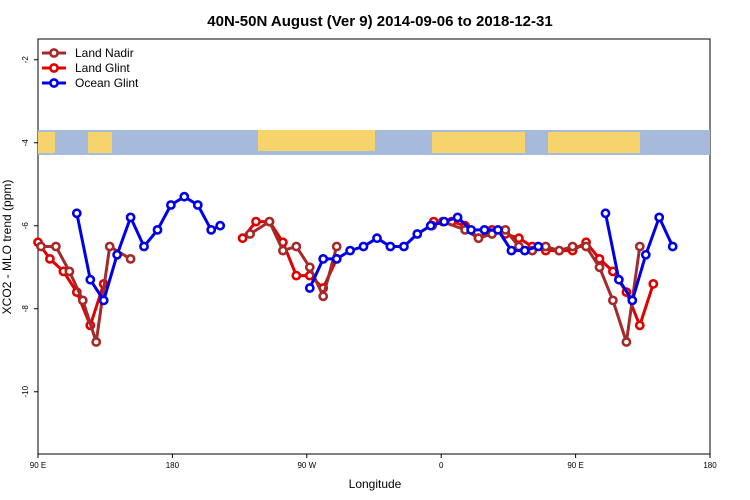 The width and height of the screenshot is (750, 500). What do you see at coordinates (25, 60) in the screenshot?
I see `y-tick-label: -2` at bounding box center [25, 60].